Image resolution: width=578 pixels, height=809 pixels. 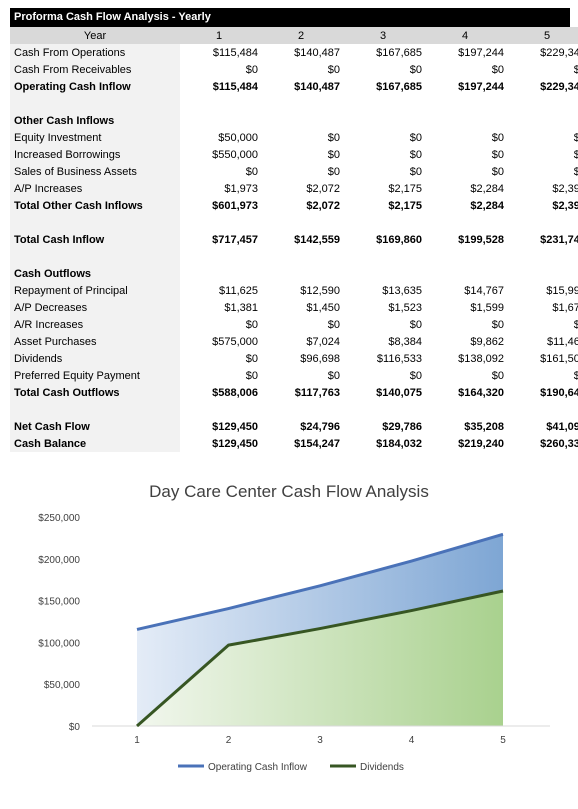 What do you see at coordinates (289, 491) in the screenshot?
I see `chart-title: Day Care Center Cash Flow Analysis` at bounding box center [289, 491].